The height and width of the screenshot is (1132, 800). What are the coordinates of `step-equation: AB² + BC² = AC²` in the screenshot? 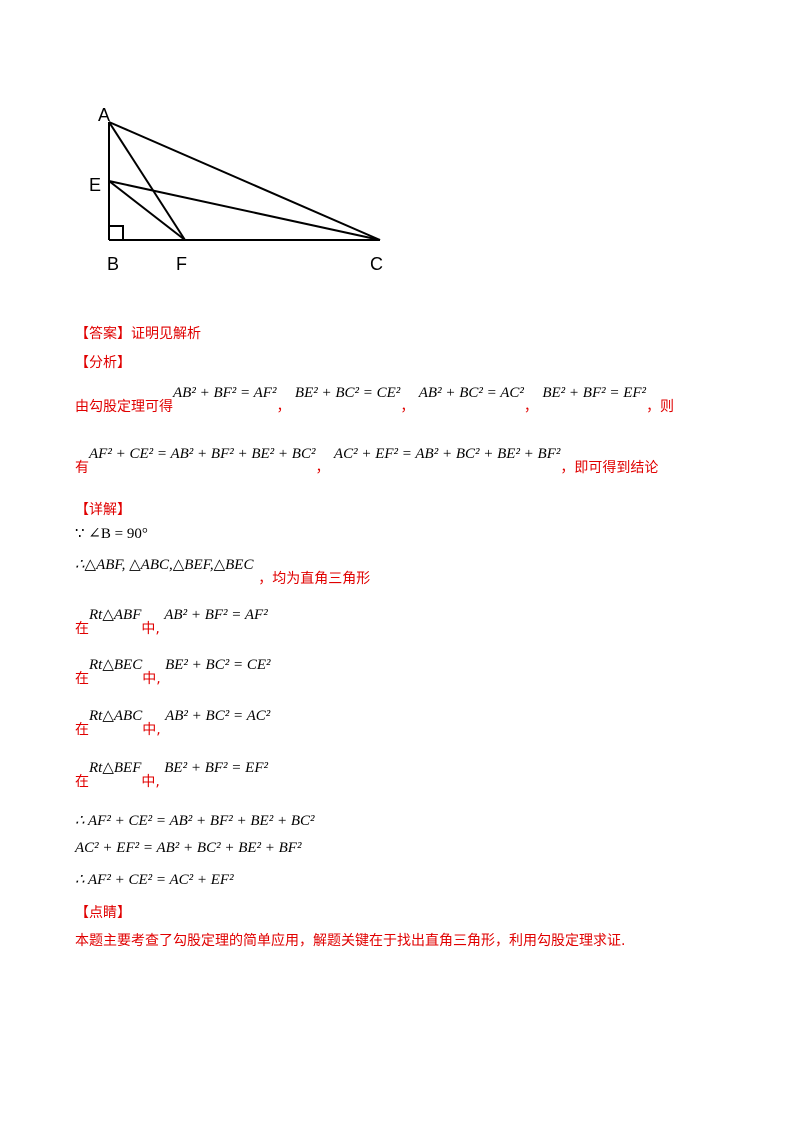 It's located at (218, 716).